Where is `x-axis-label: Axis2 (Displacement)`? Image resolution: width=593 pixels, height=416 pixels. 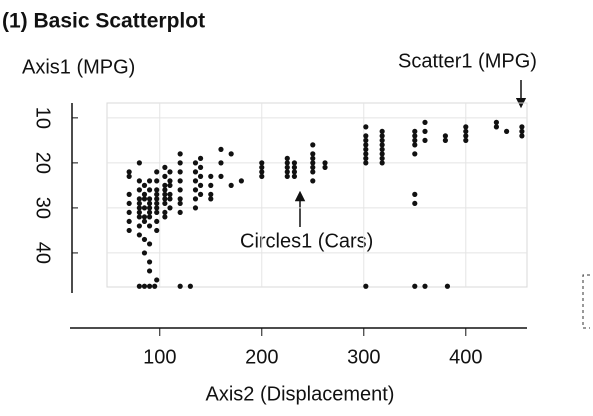
x-axis-label: Axis2 (Displacement) is located at coordinates (300, 394).